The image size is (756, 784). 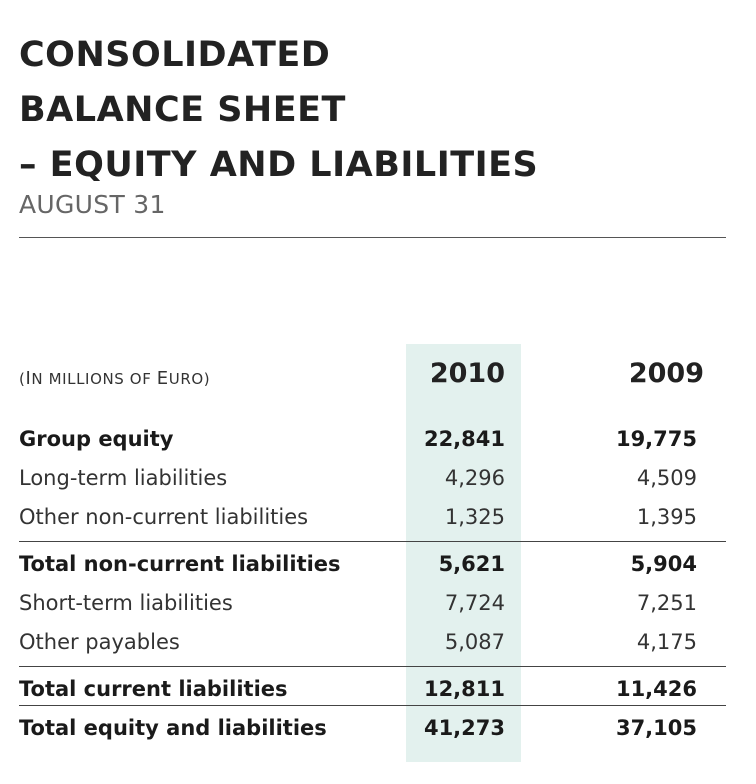 What do you see at coordinates (189, 379) in the screenshot?
I see `units-end: URO)` at bounding box center [189, 379].